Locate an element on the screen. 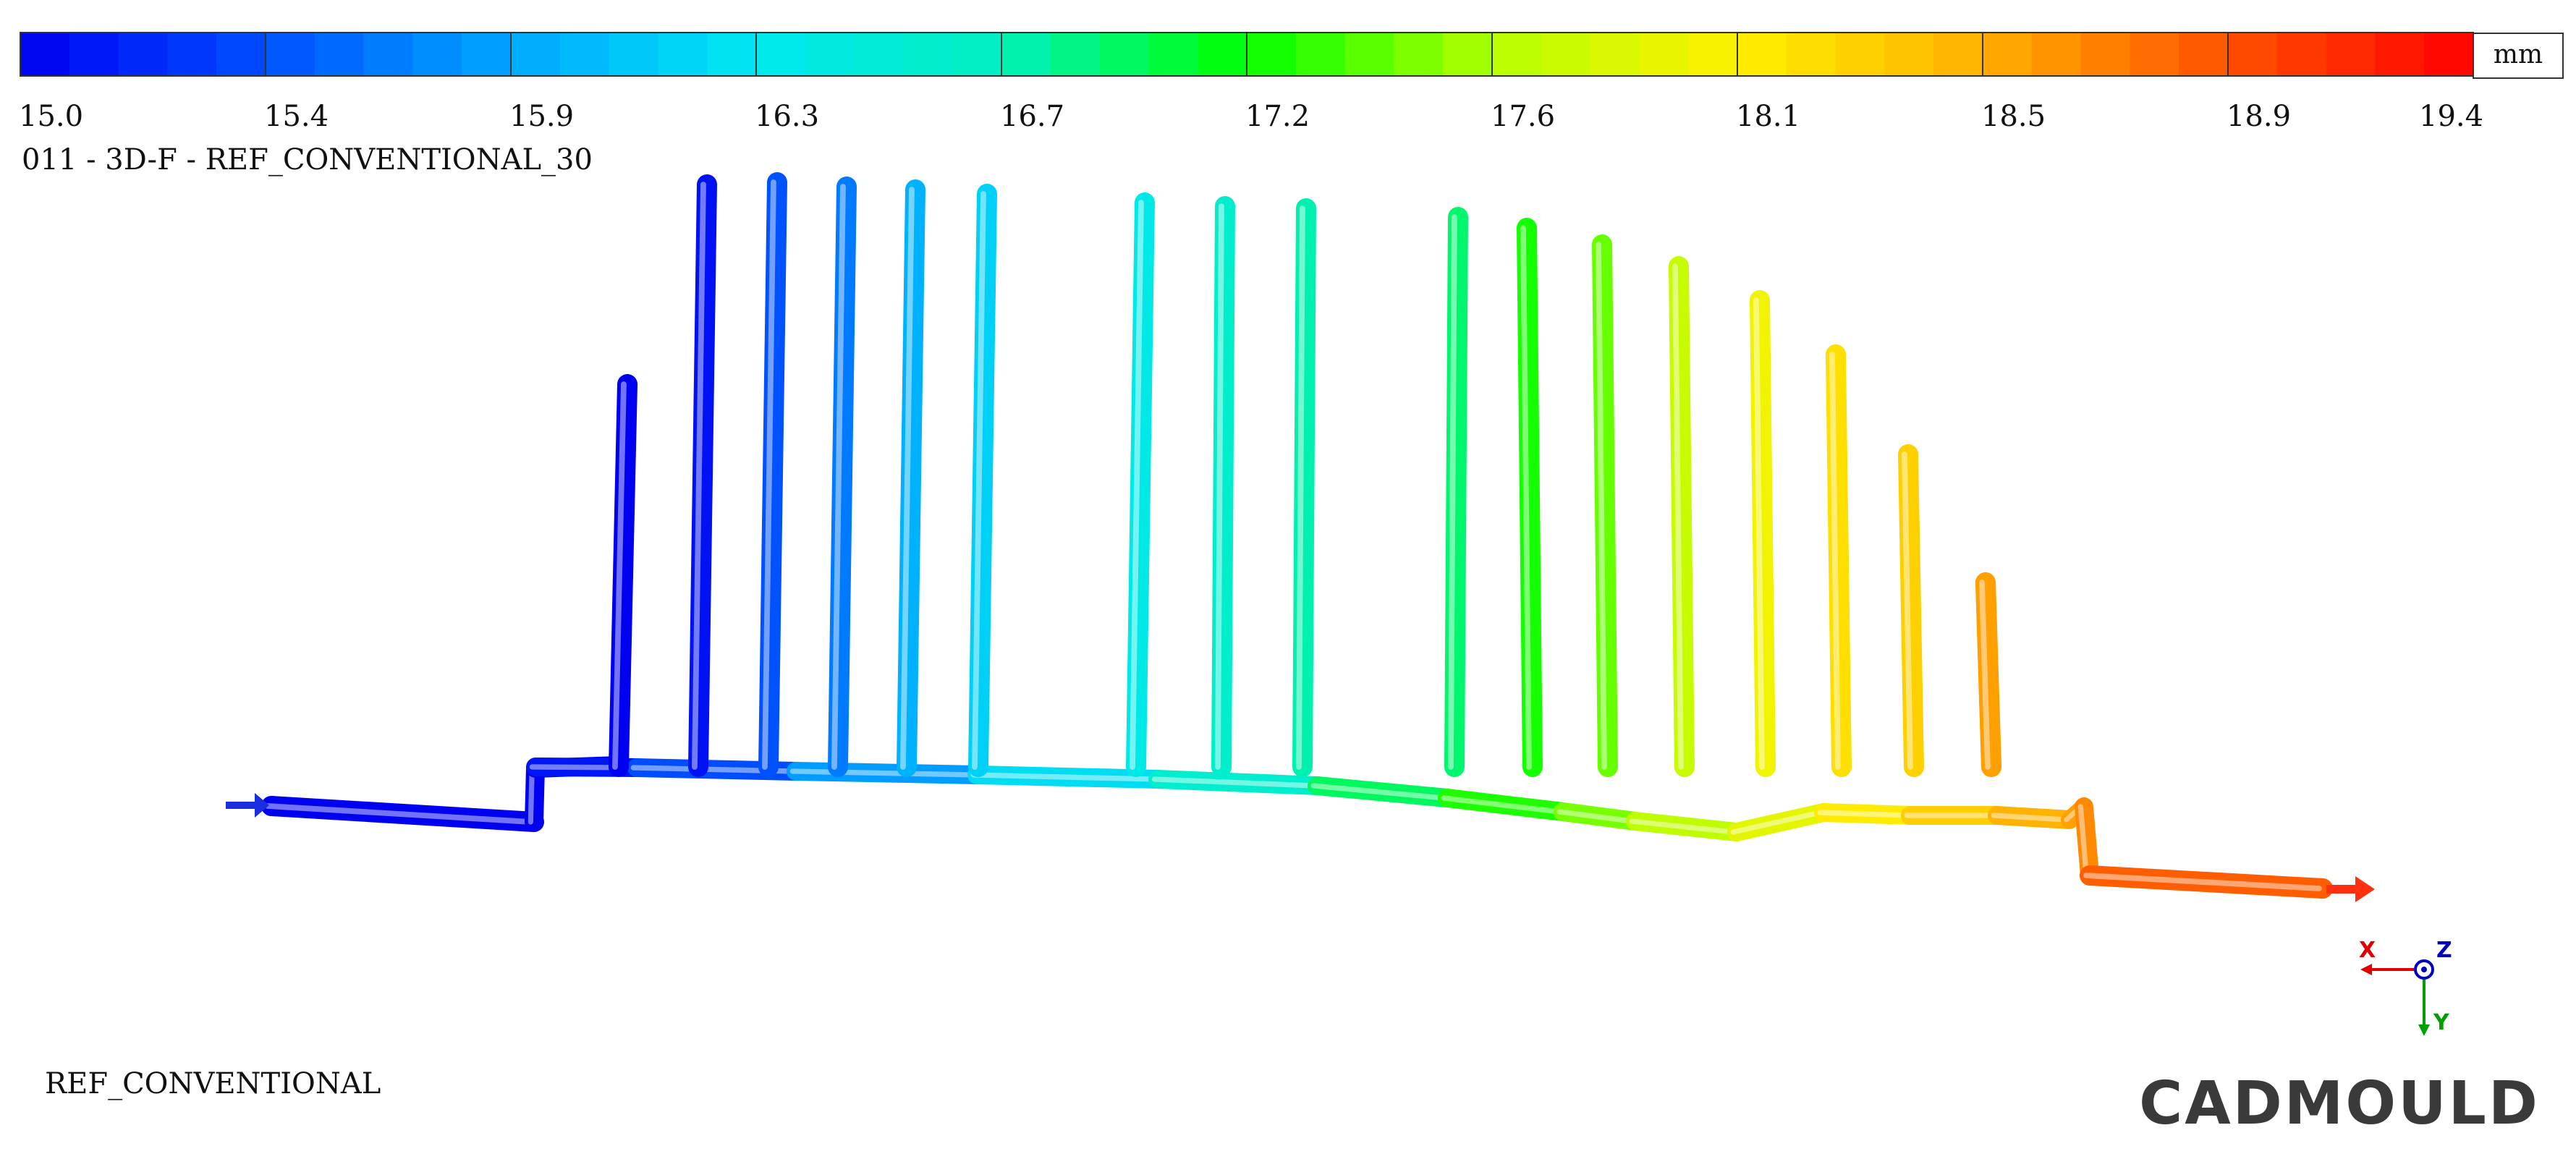 Image resolution: width=2576 pixels, height=1154 pixels. inlet-pipe is located at coordinates (402, 814).